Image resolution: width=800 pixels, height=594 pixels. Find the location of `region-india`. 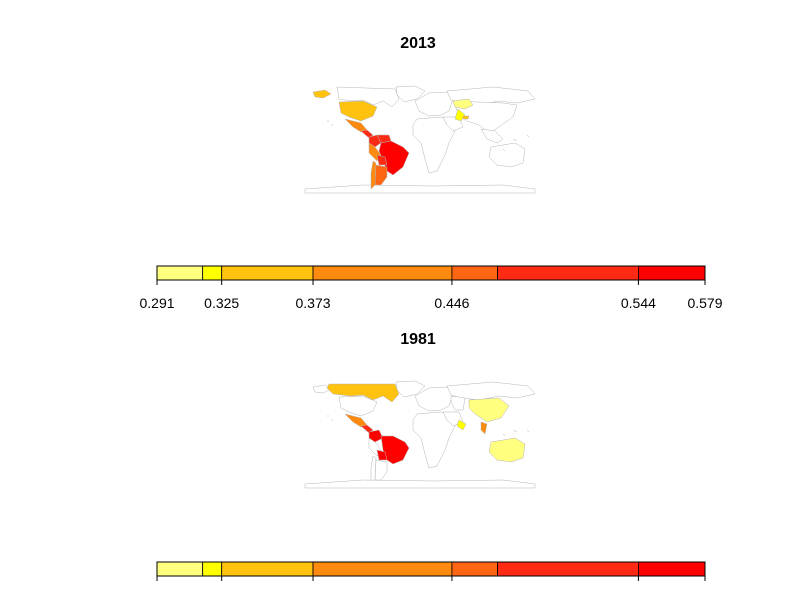

region-india is located at coordinates (461, 425).